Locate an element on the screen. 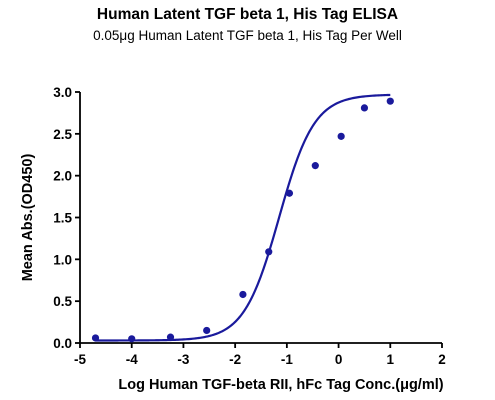 Image resolution: width=495 pixels, height=400 pixels. x-tick-label: -3 is located at coordinates (183, 359).